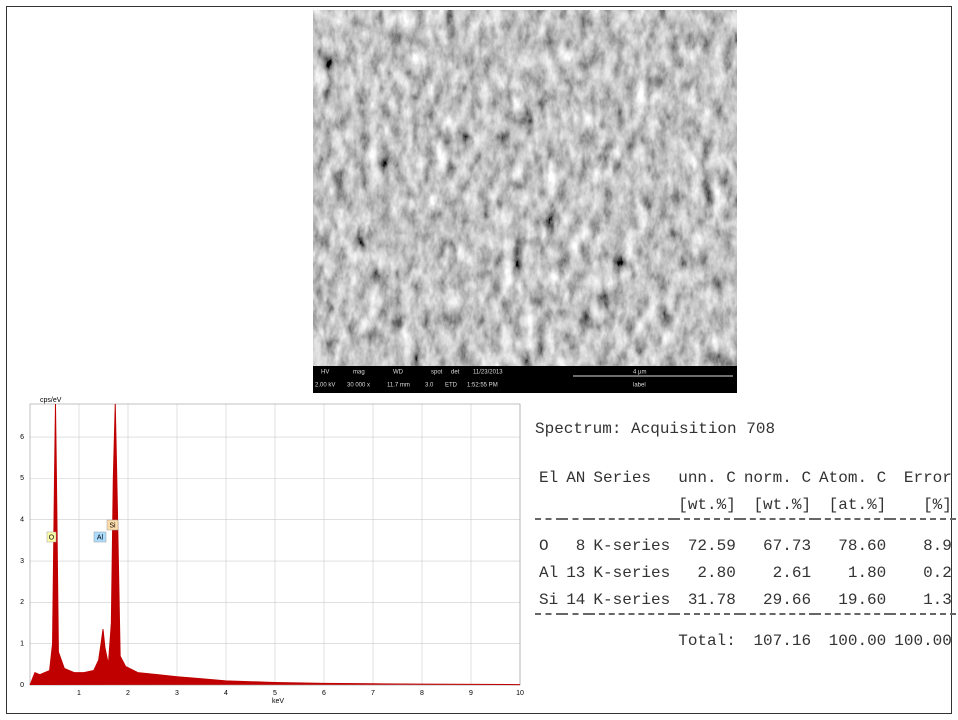 The height and width of the screenshot is (720, 958). What do you see at coordinates (862, 545) in the screenshot?
I see `cell: 78.60` at bounding box center [862, 545].